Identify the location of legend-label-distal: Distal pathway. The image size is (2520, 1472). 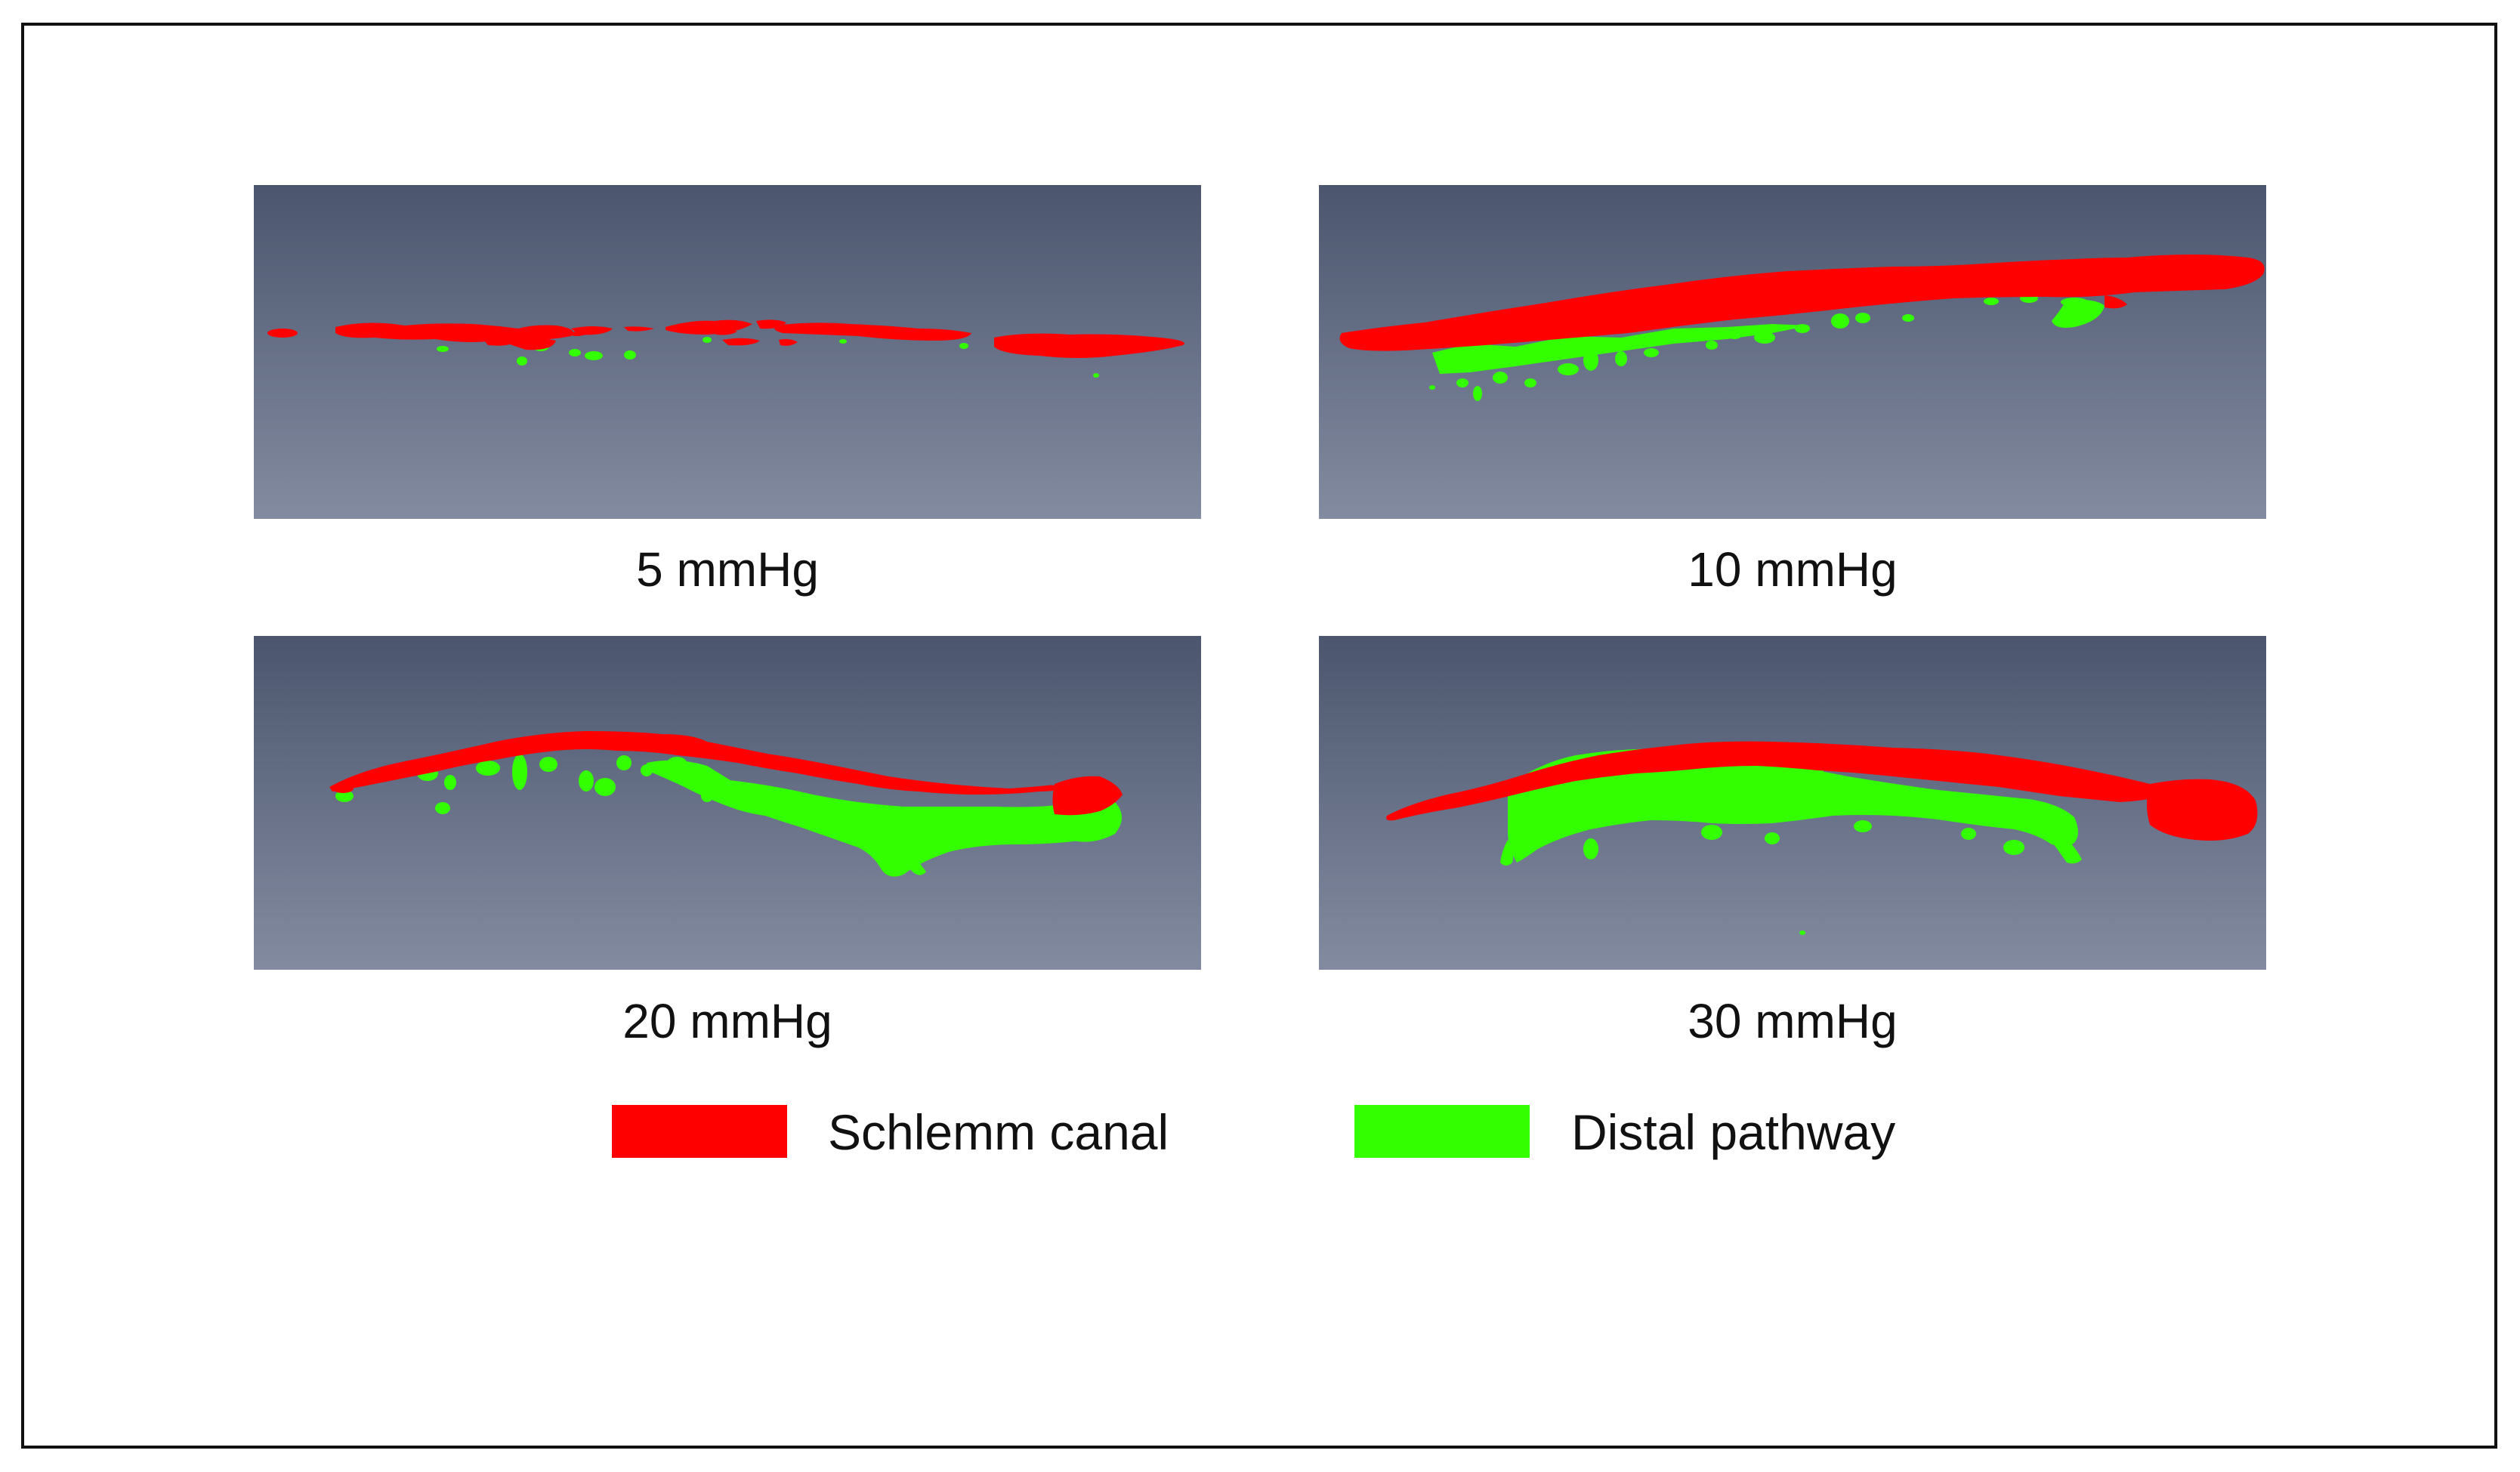
(1733, 1132).